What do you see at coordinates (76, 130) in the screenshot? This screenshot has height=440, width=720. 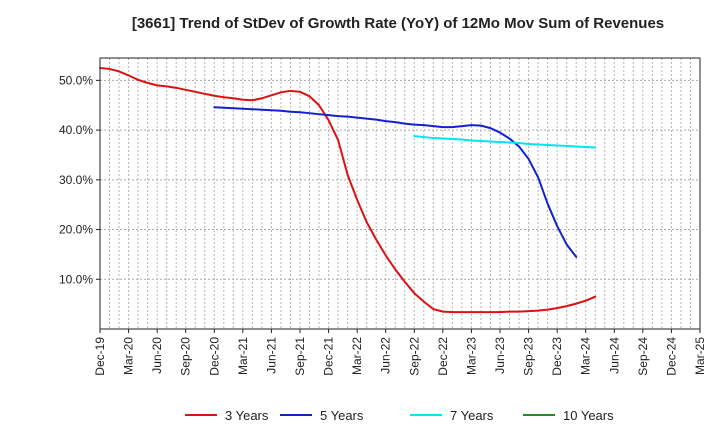 I see `y-tick-label: 40.0%` at bounding box center [76, 130].